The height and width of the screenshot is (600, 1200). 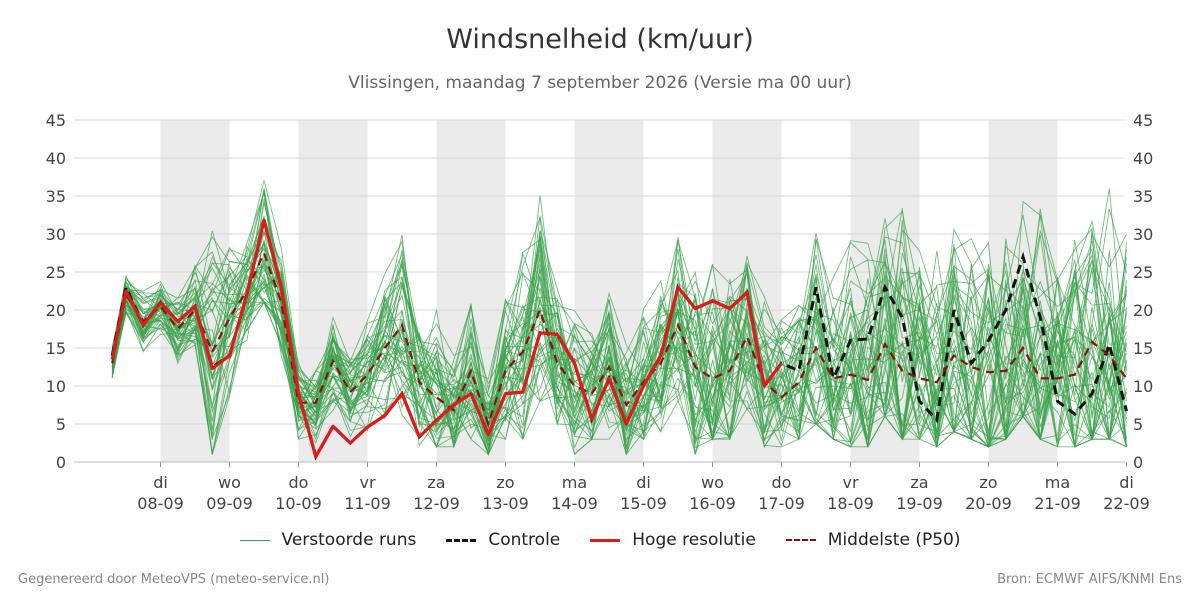 I want to click on x-tick-date-label: 09-09, so click(x=229, y=503).